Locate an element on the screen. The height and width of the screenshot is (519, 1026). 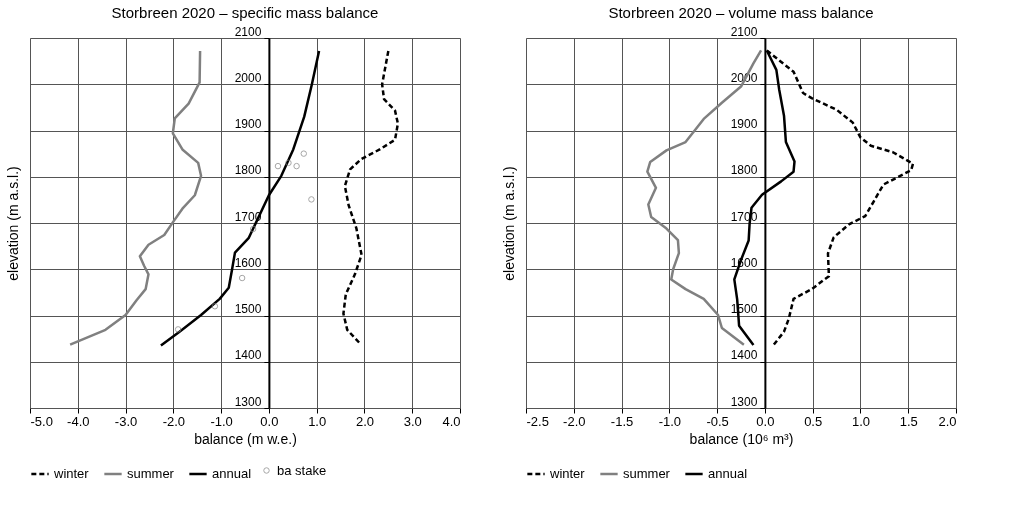
x-axis-title: balance (m w.e.) is located at coordinates (245, 438).